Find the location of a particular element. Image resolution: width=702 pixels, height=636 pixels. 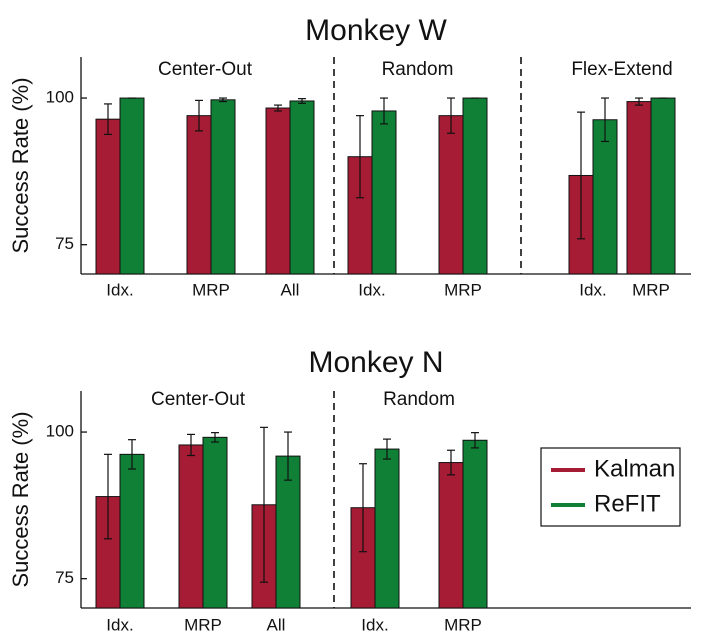

legend-box is located at coordinates (610, 487).